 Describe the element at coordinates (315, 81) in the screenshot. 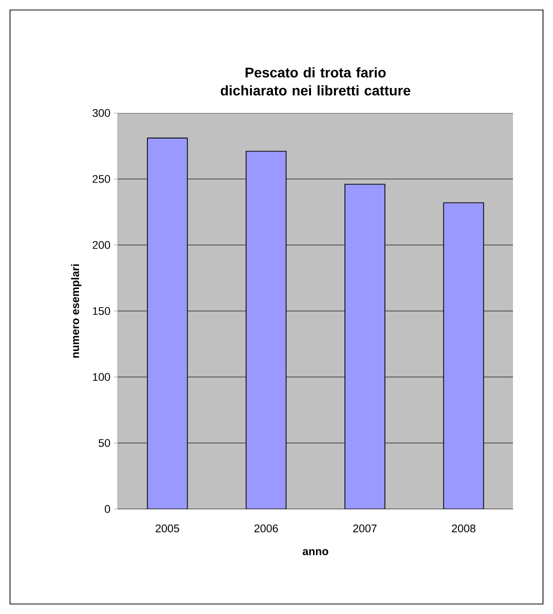

I see `chart-title: Pescato di trota fario dichiarato nei libretti catture` at that location.